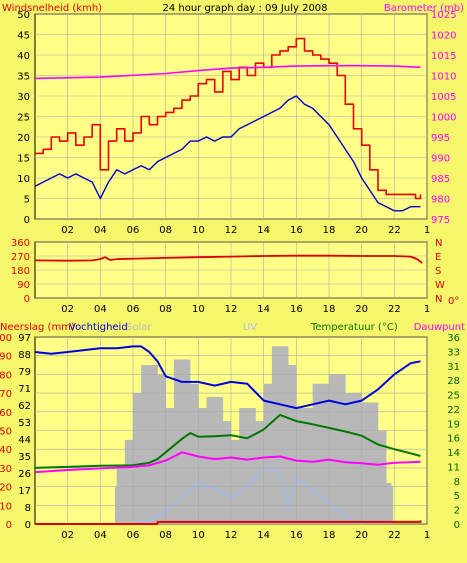  Describe the element at coordinates (361, 230) in the screenshot. I see `wind-x-tick: 20` at that location.